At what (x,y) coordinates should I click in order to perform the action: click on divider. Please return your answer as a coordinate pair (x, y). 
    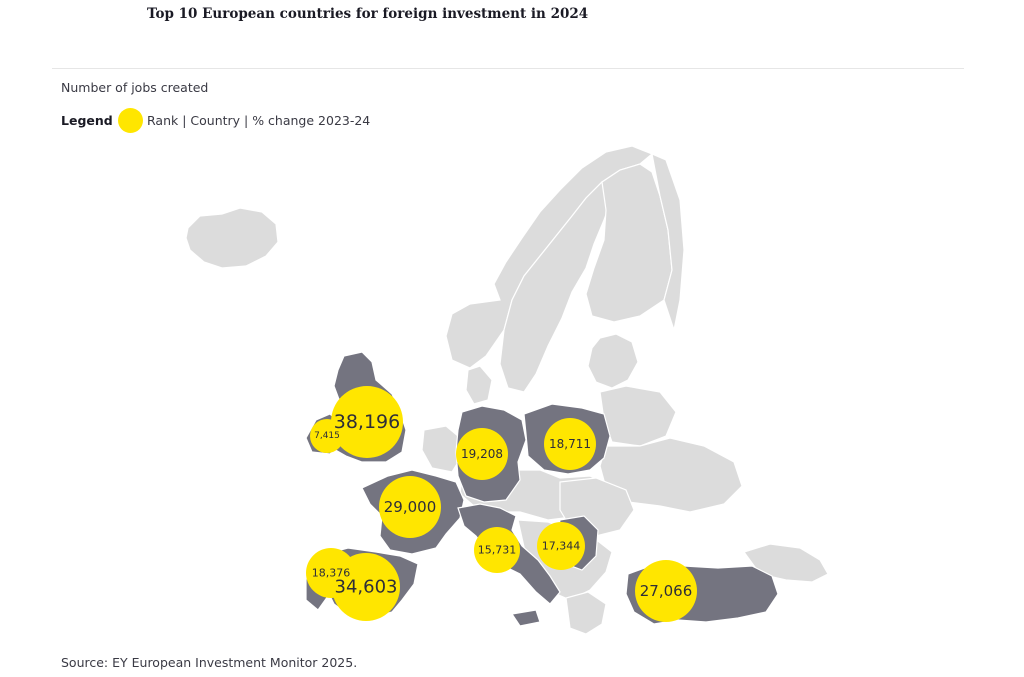
    Looking at the image, I should click on (508, 68).